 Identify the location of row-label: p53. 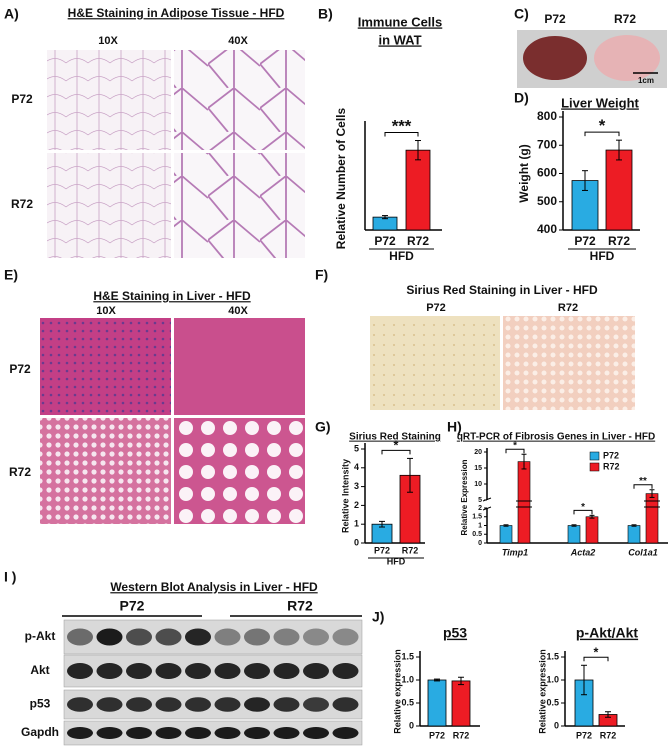
(40, 704).